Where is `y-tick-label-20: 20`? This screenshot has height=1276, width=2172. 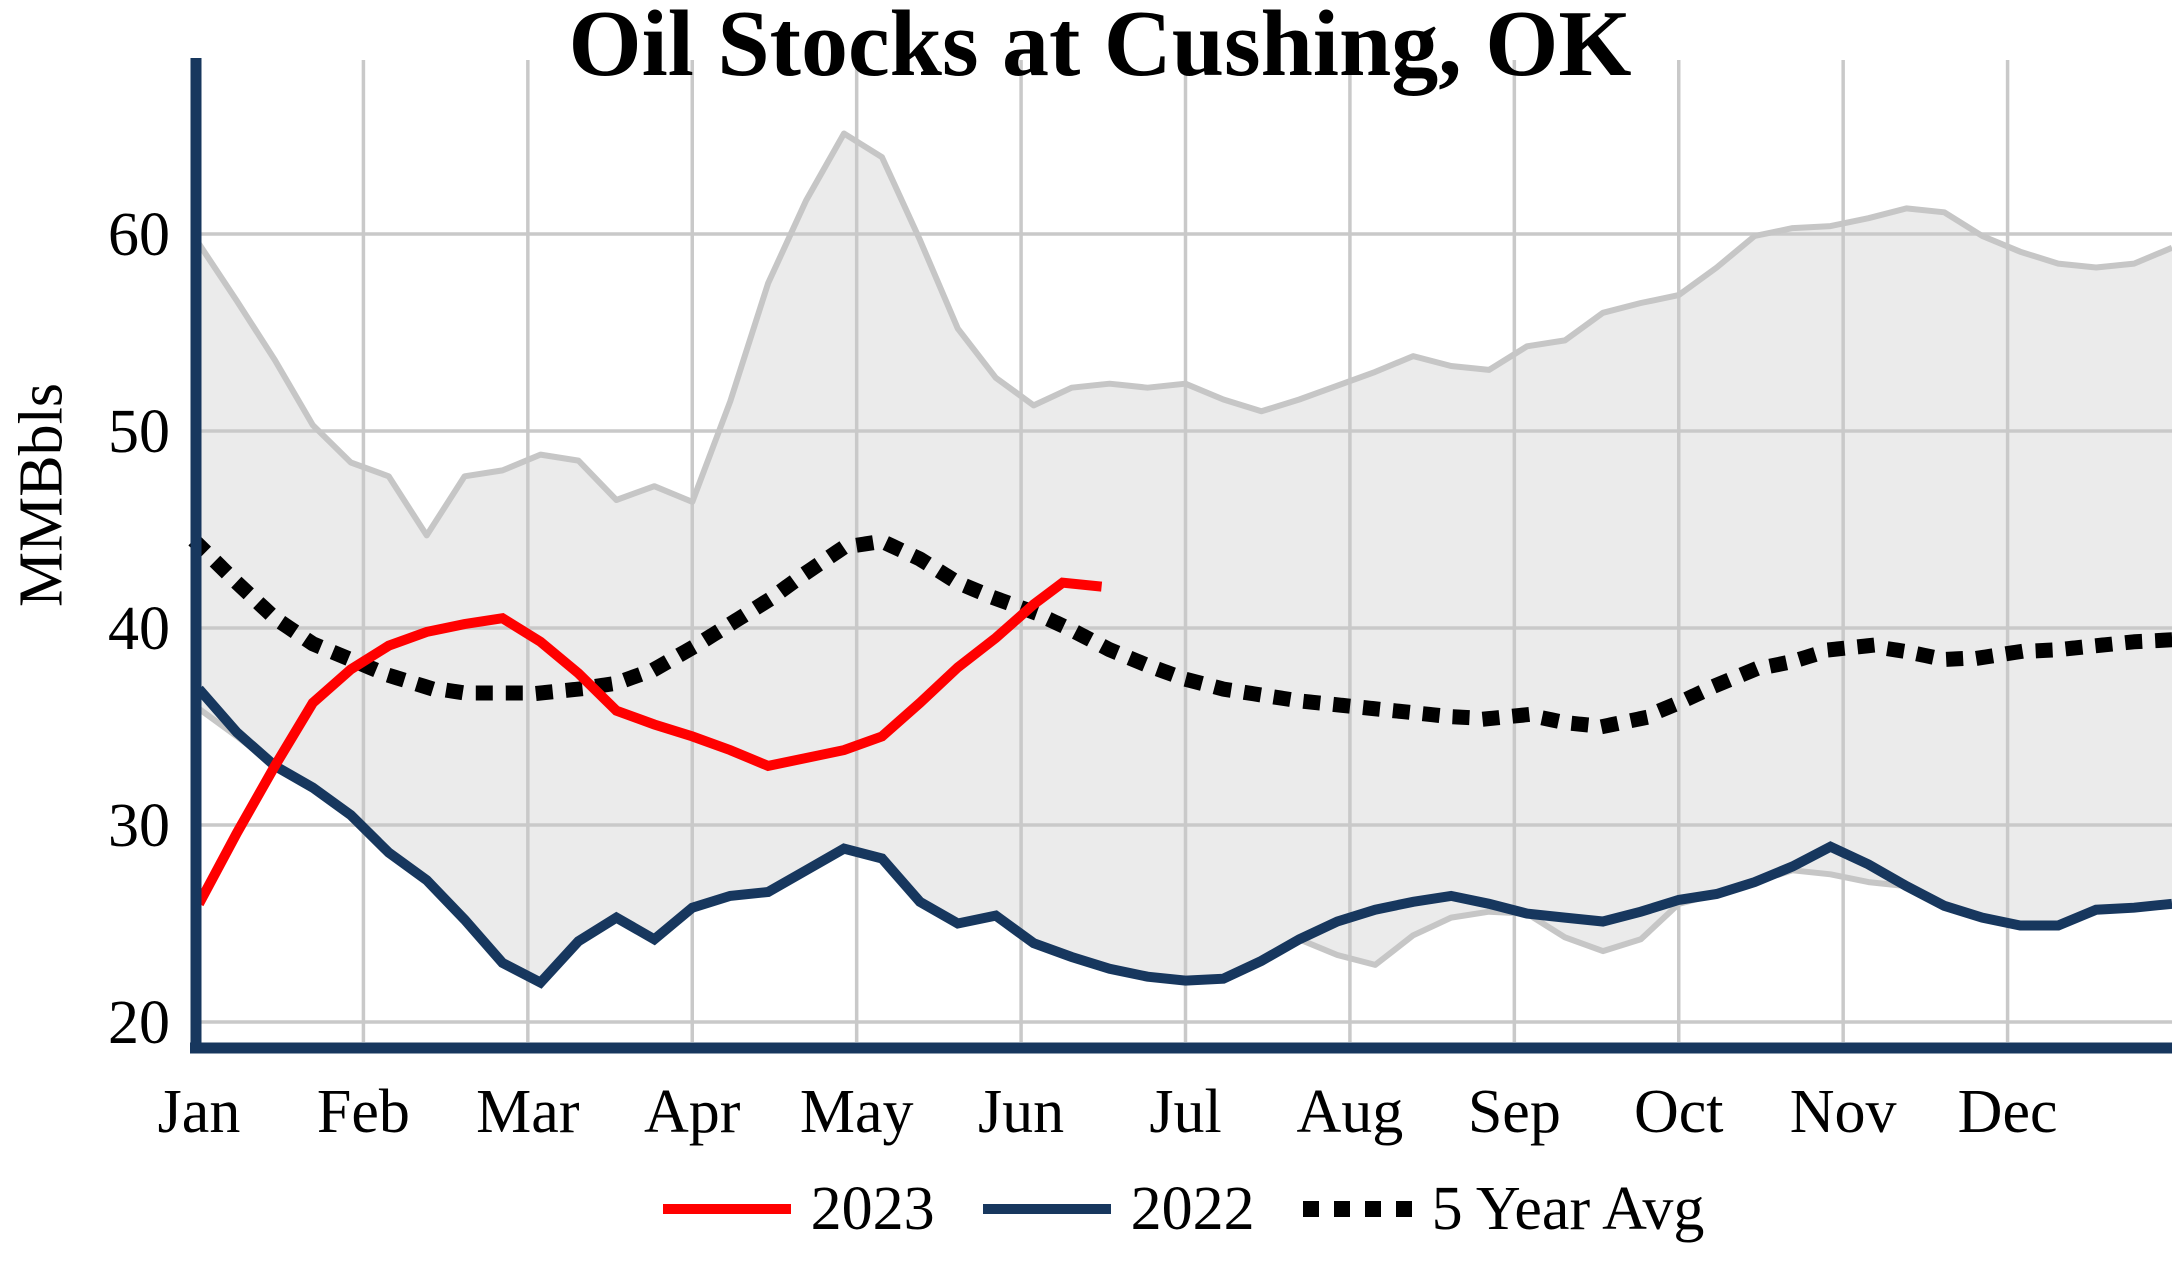 y-tick-label-20: 20 is located at coordinates (139, 1023).